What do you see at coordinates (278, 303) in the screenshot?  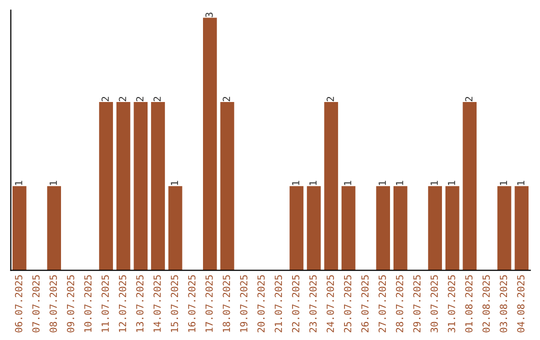 I see `x-tick-label: 21.07.2025` at bounding box center [278, 303].